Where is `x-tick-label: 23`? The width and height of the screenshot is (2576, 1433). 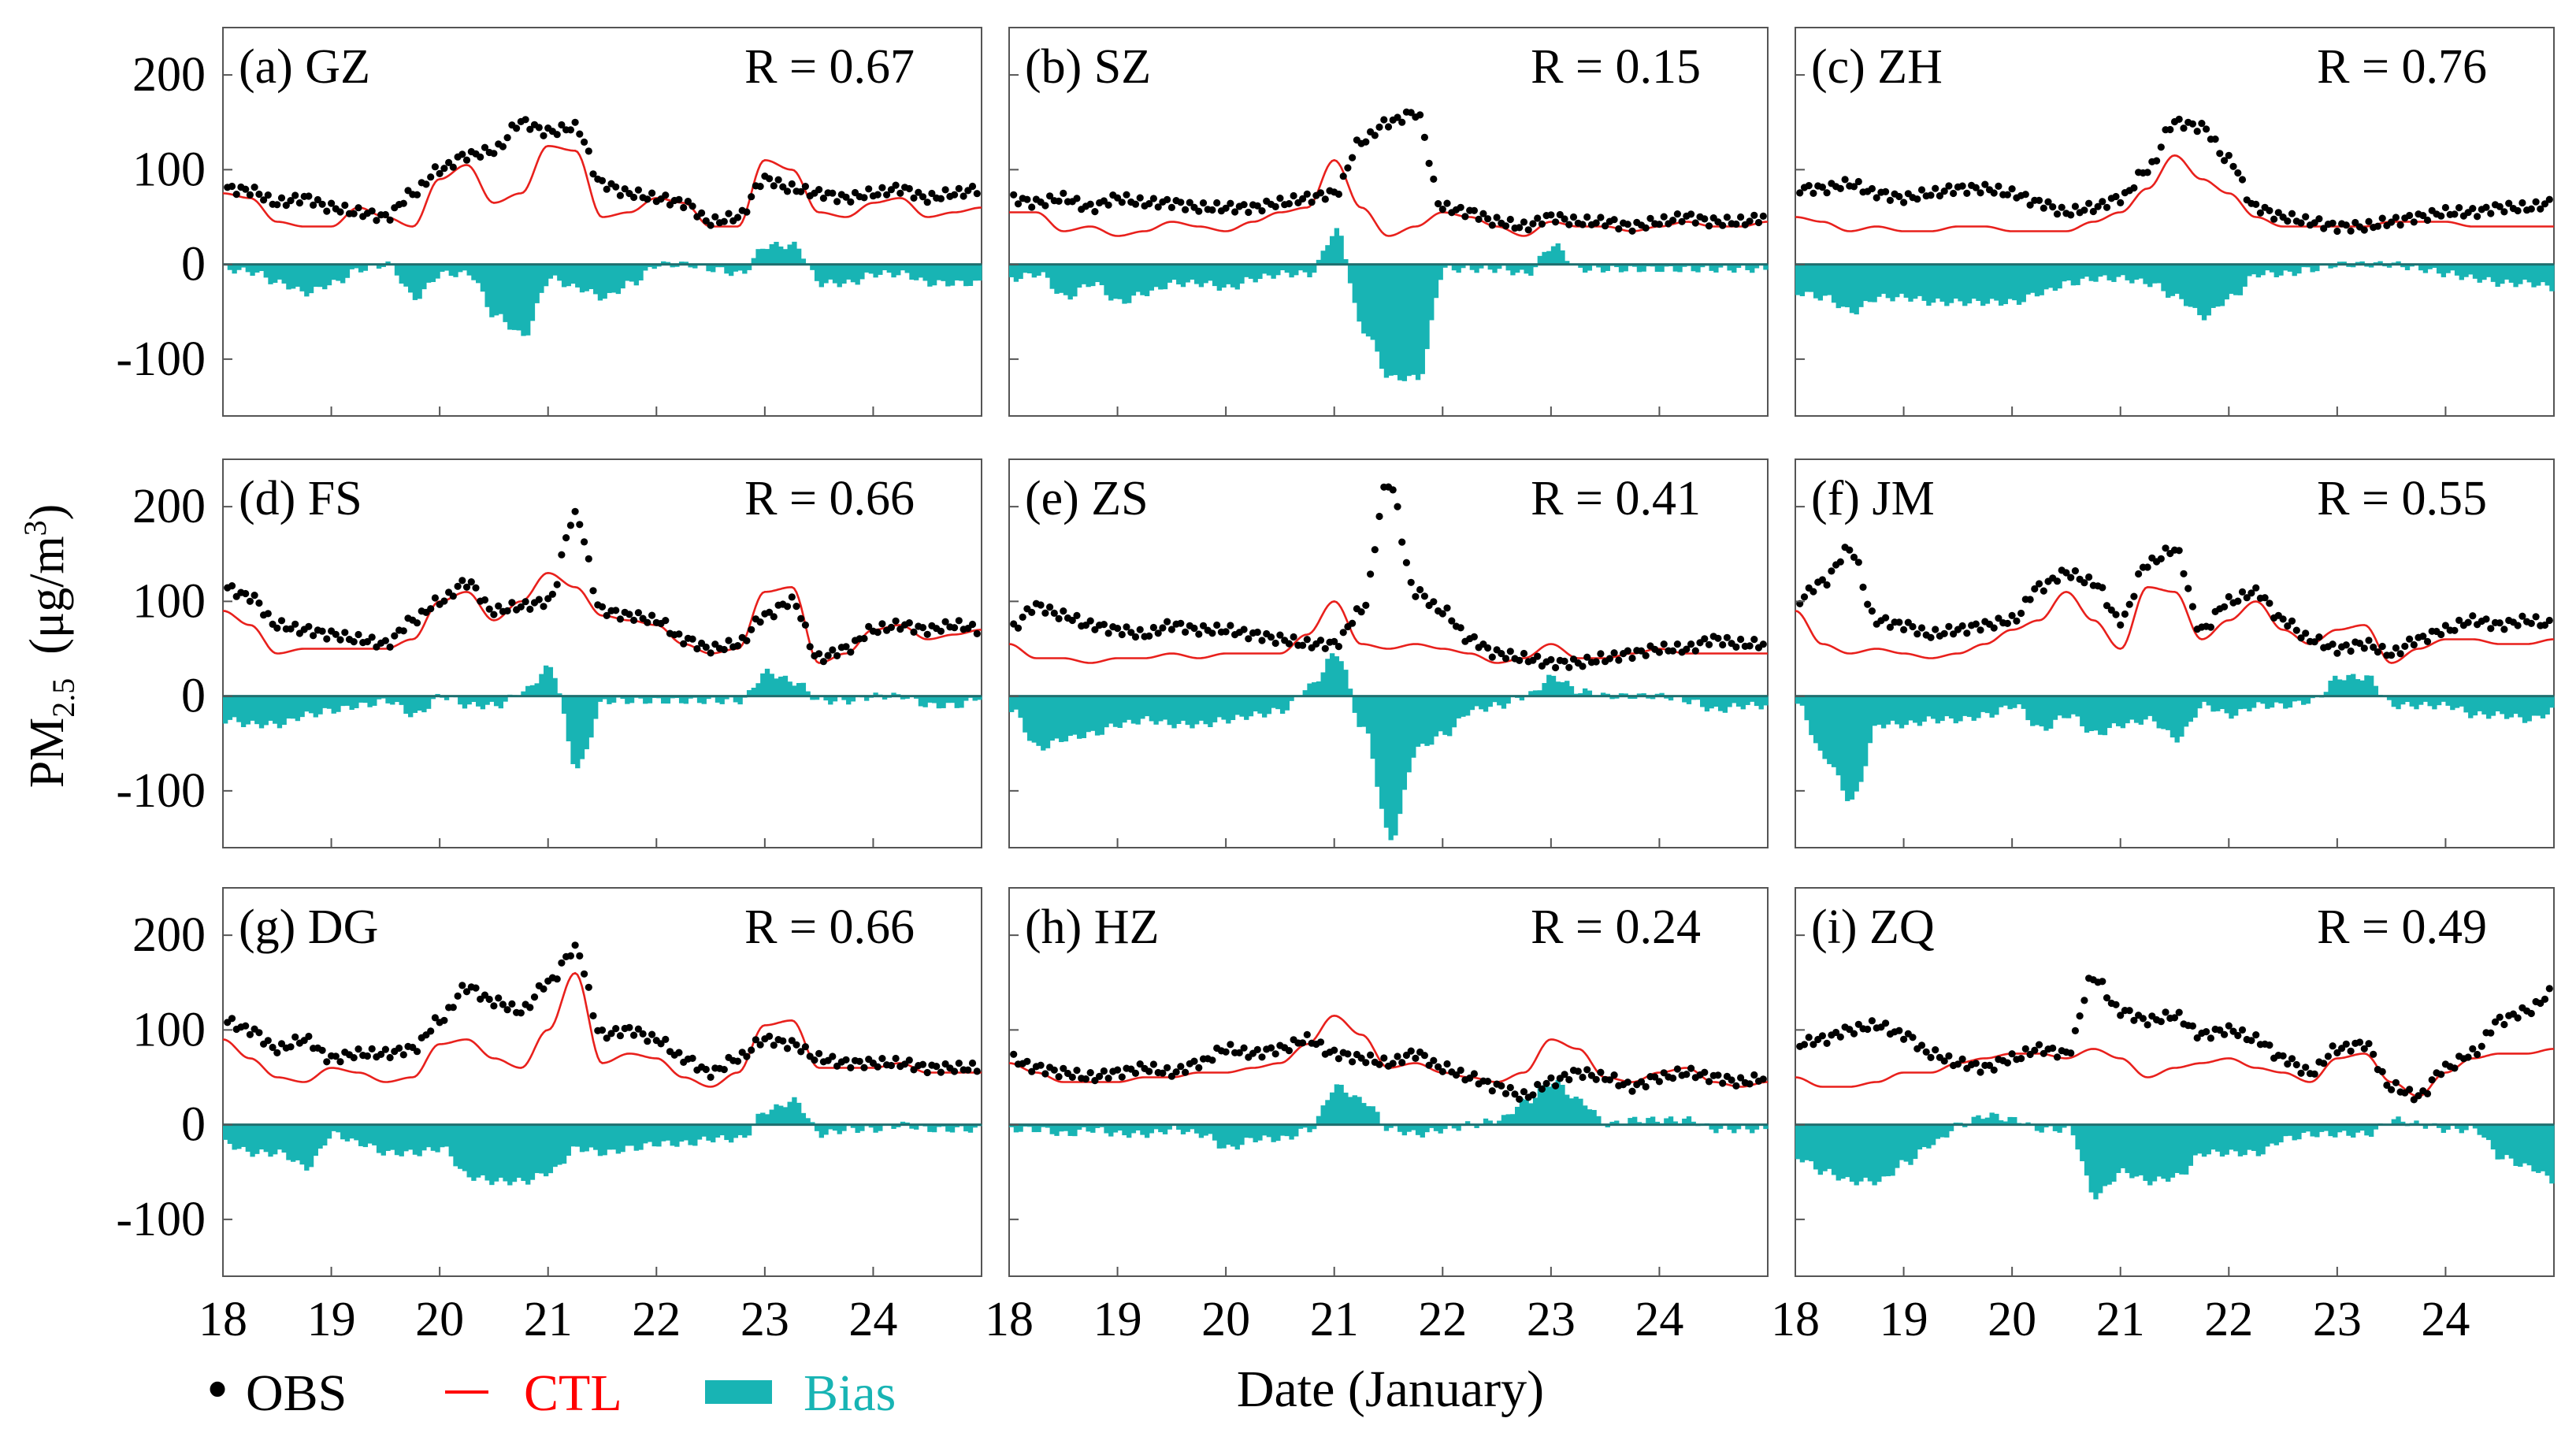 x-tick-label: 23 is located at coordinates (1551, 1319).